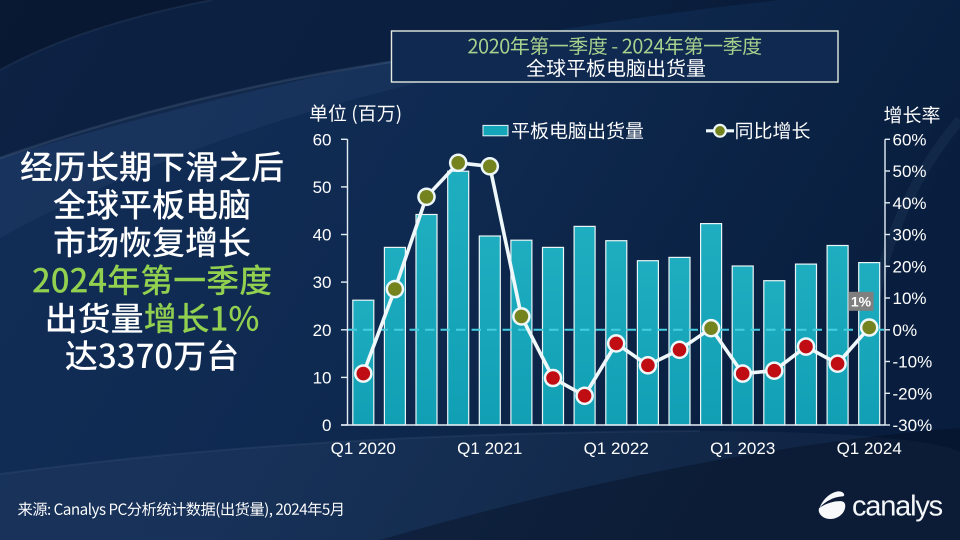 The width and height of the screenshot is (960, 540). I want to click on svg-text: 20, so click(322, 330).